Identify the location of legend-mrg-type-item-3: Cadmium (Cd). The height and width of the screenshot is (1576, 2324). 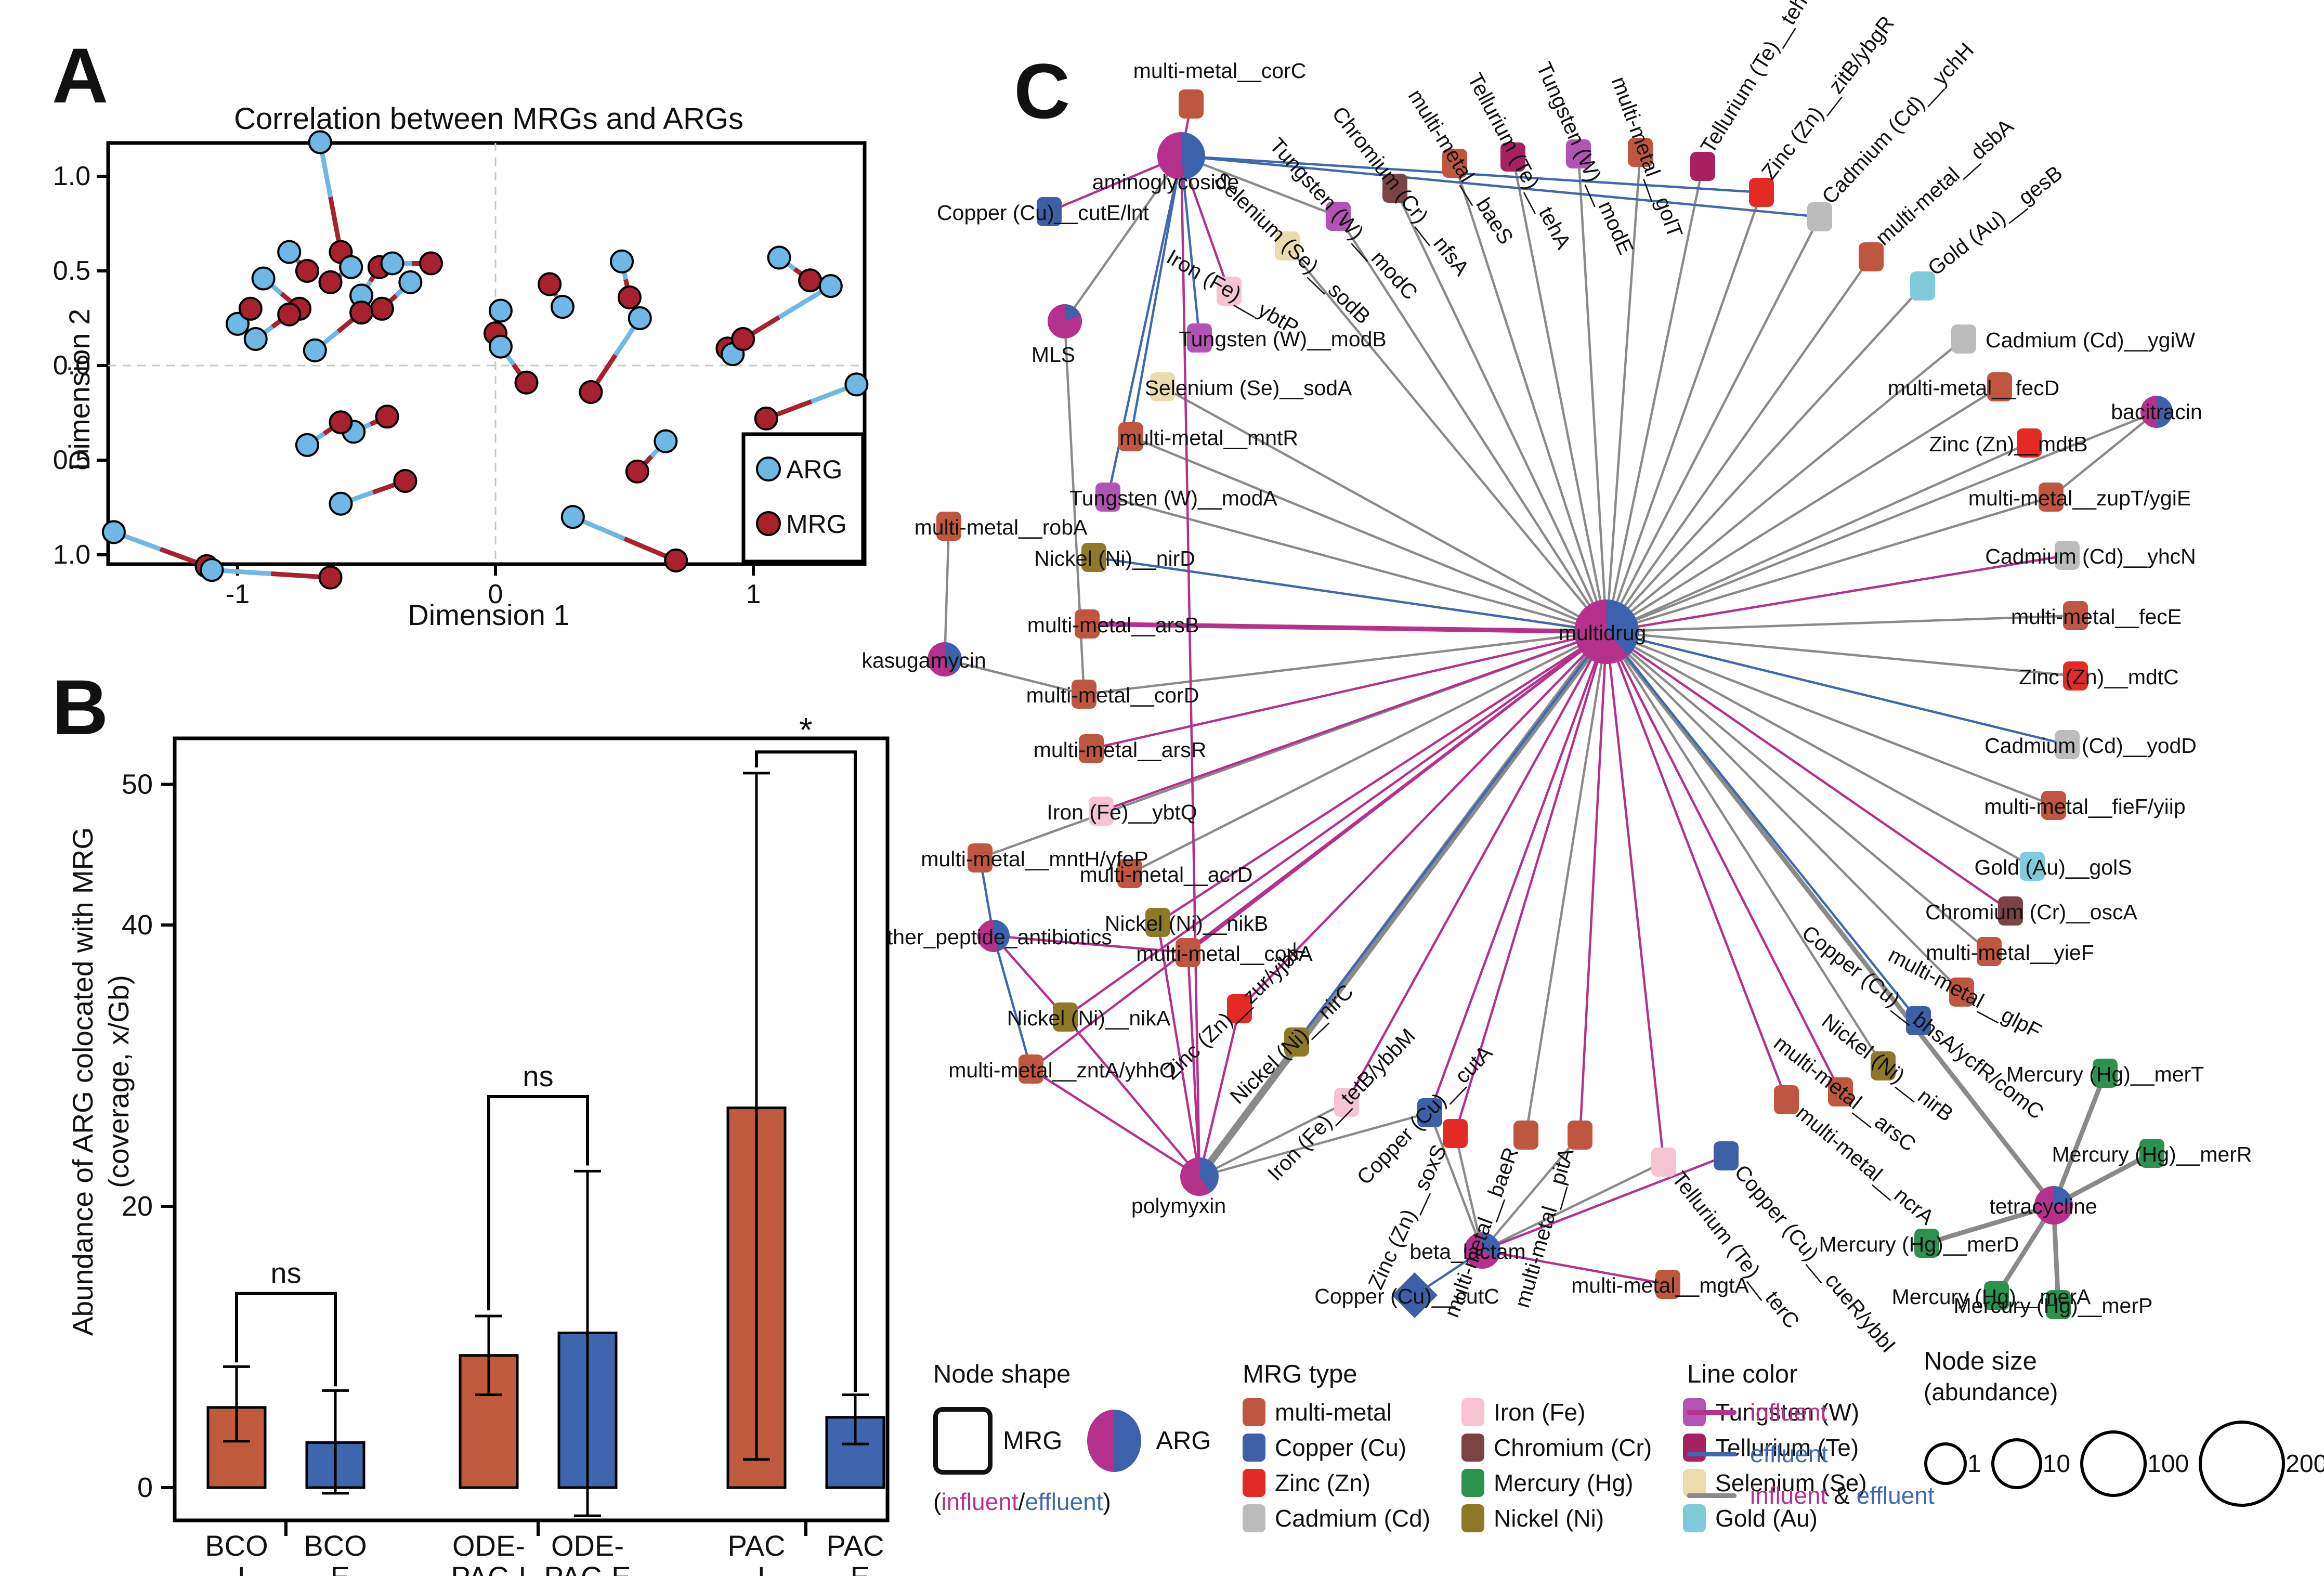
(1336, 1518).